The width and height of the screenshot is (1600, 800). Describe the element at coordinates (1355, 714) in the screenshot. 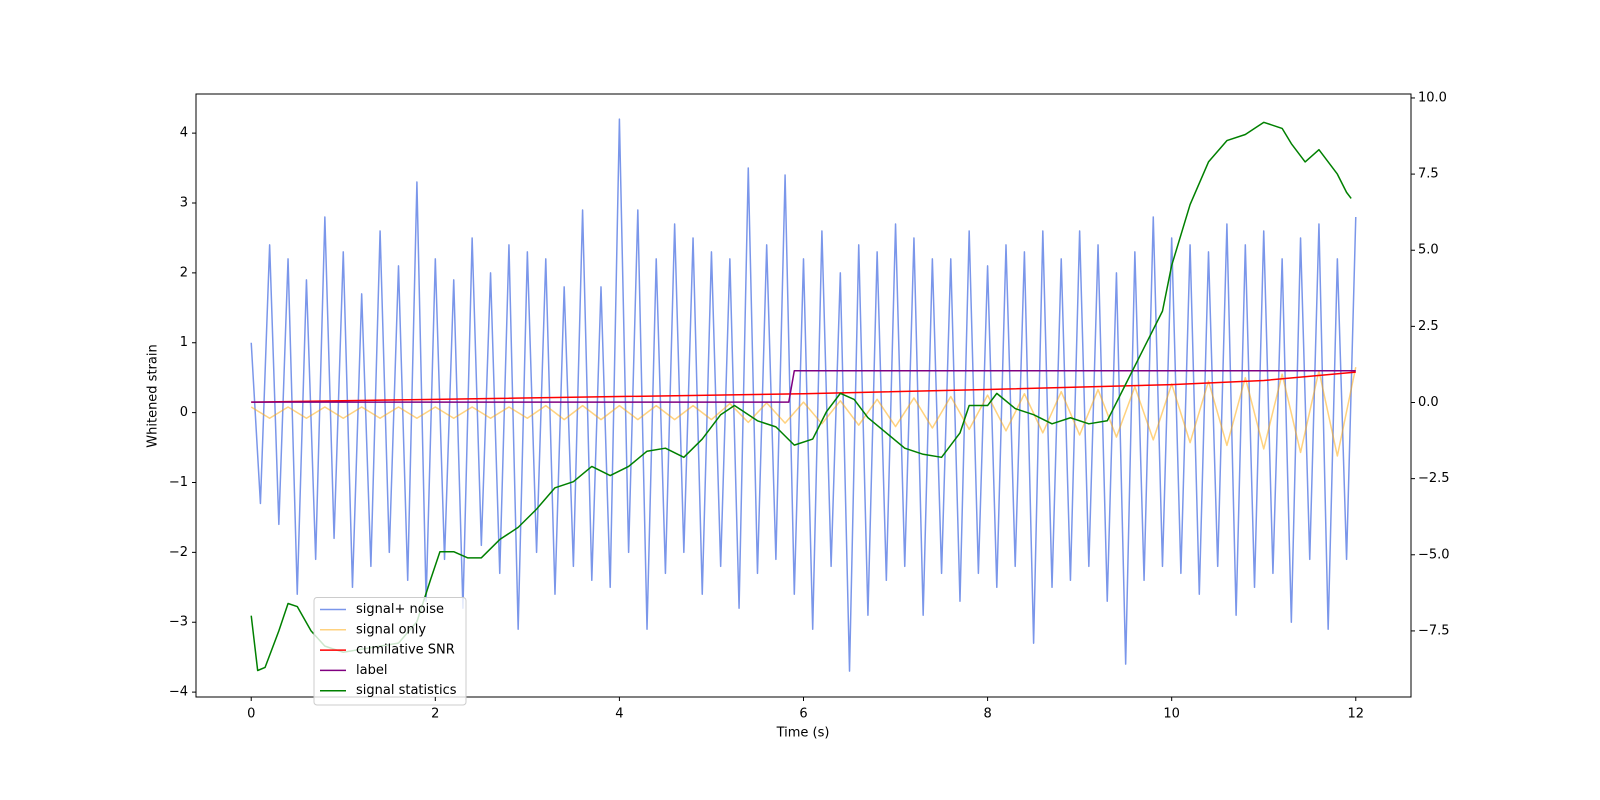

I see `x-tick-label: 12` at that location.